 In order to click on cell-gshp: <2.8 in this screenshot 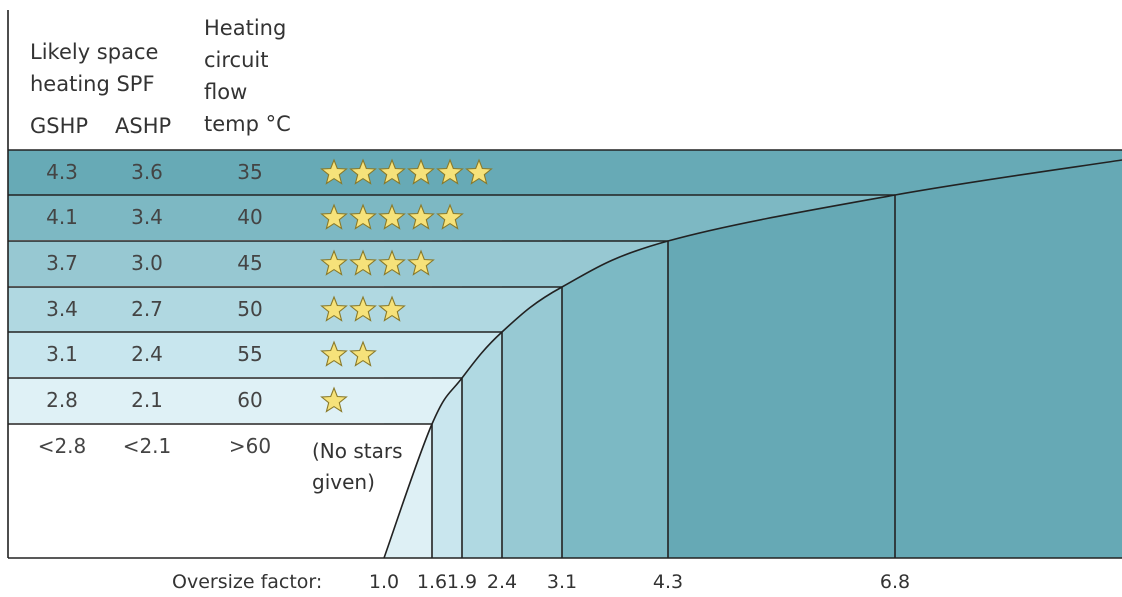, I will do `click(62, 446)`.